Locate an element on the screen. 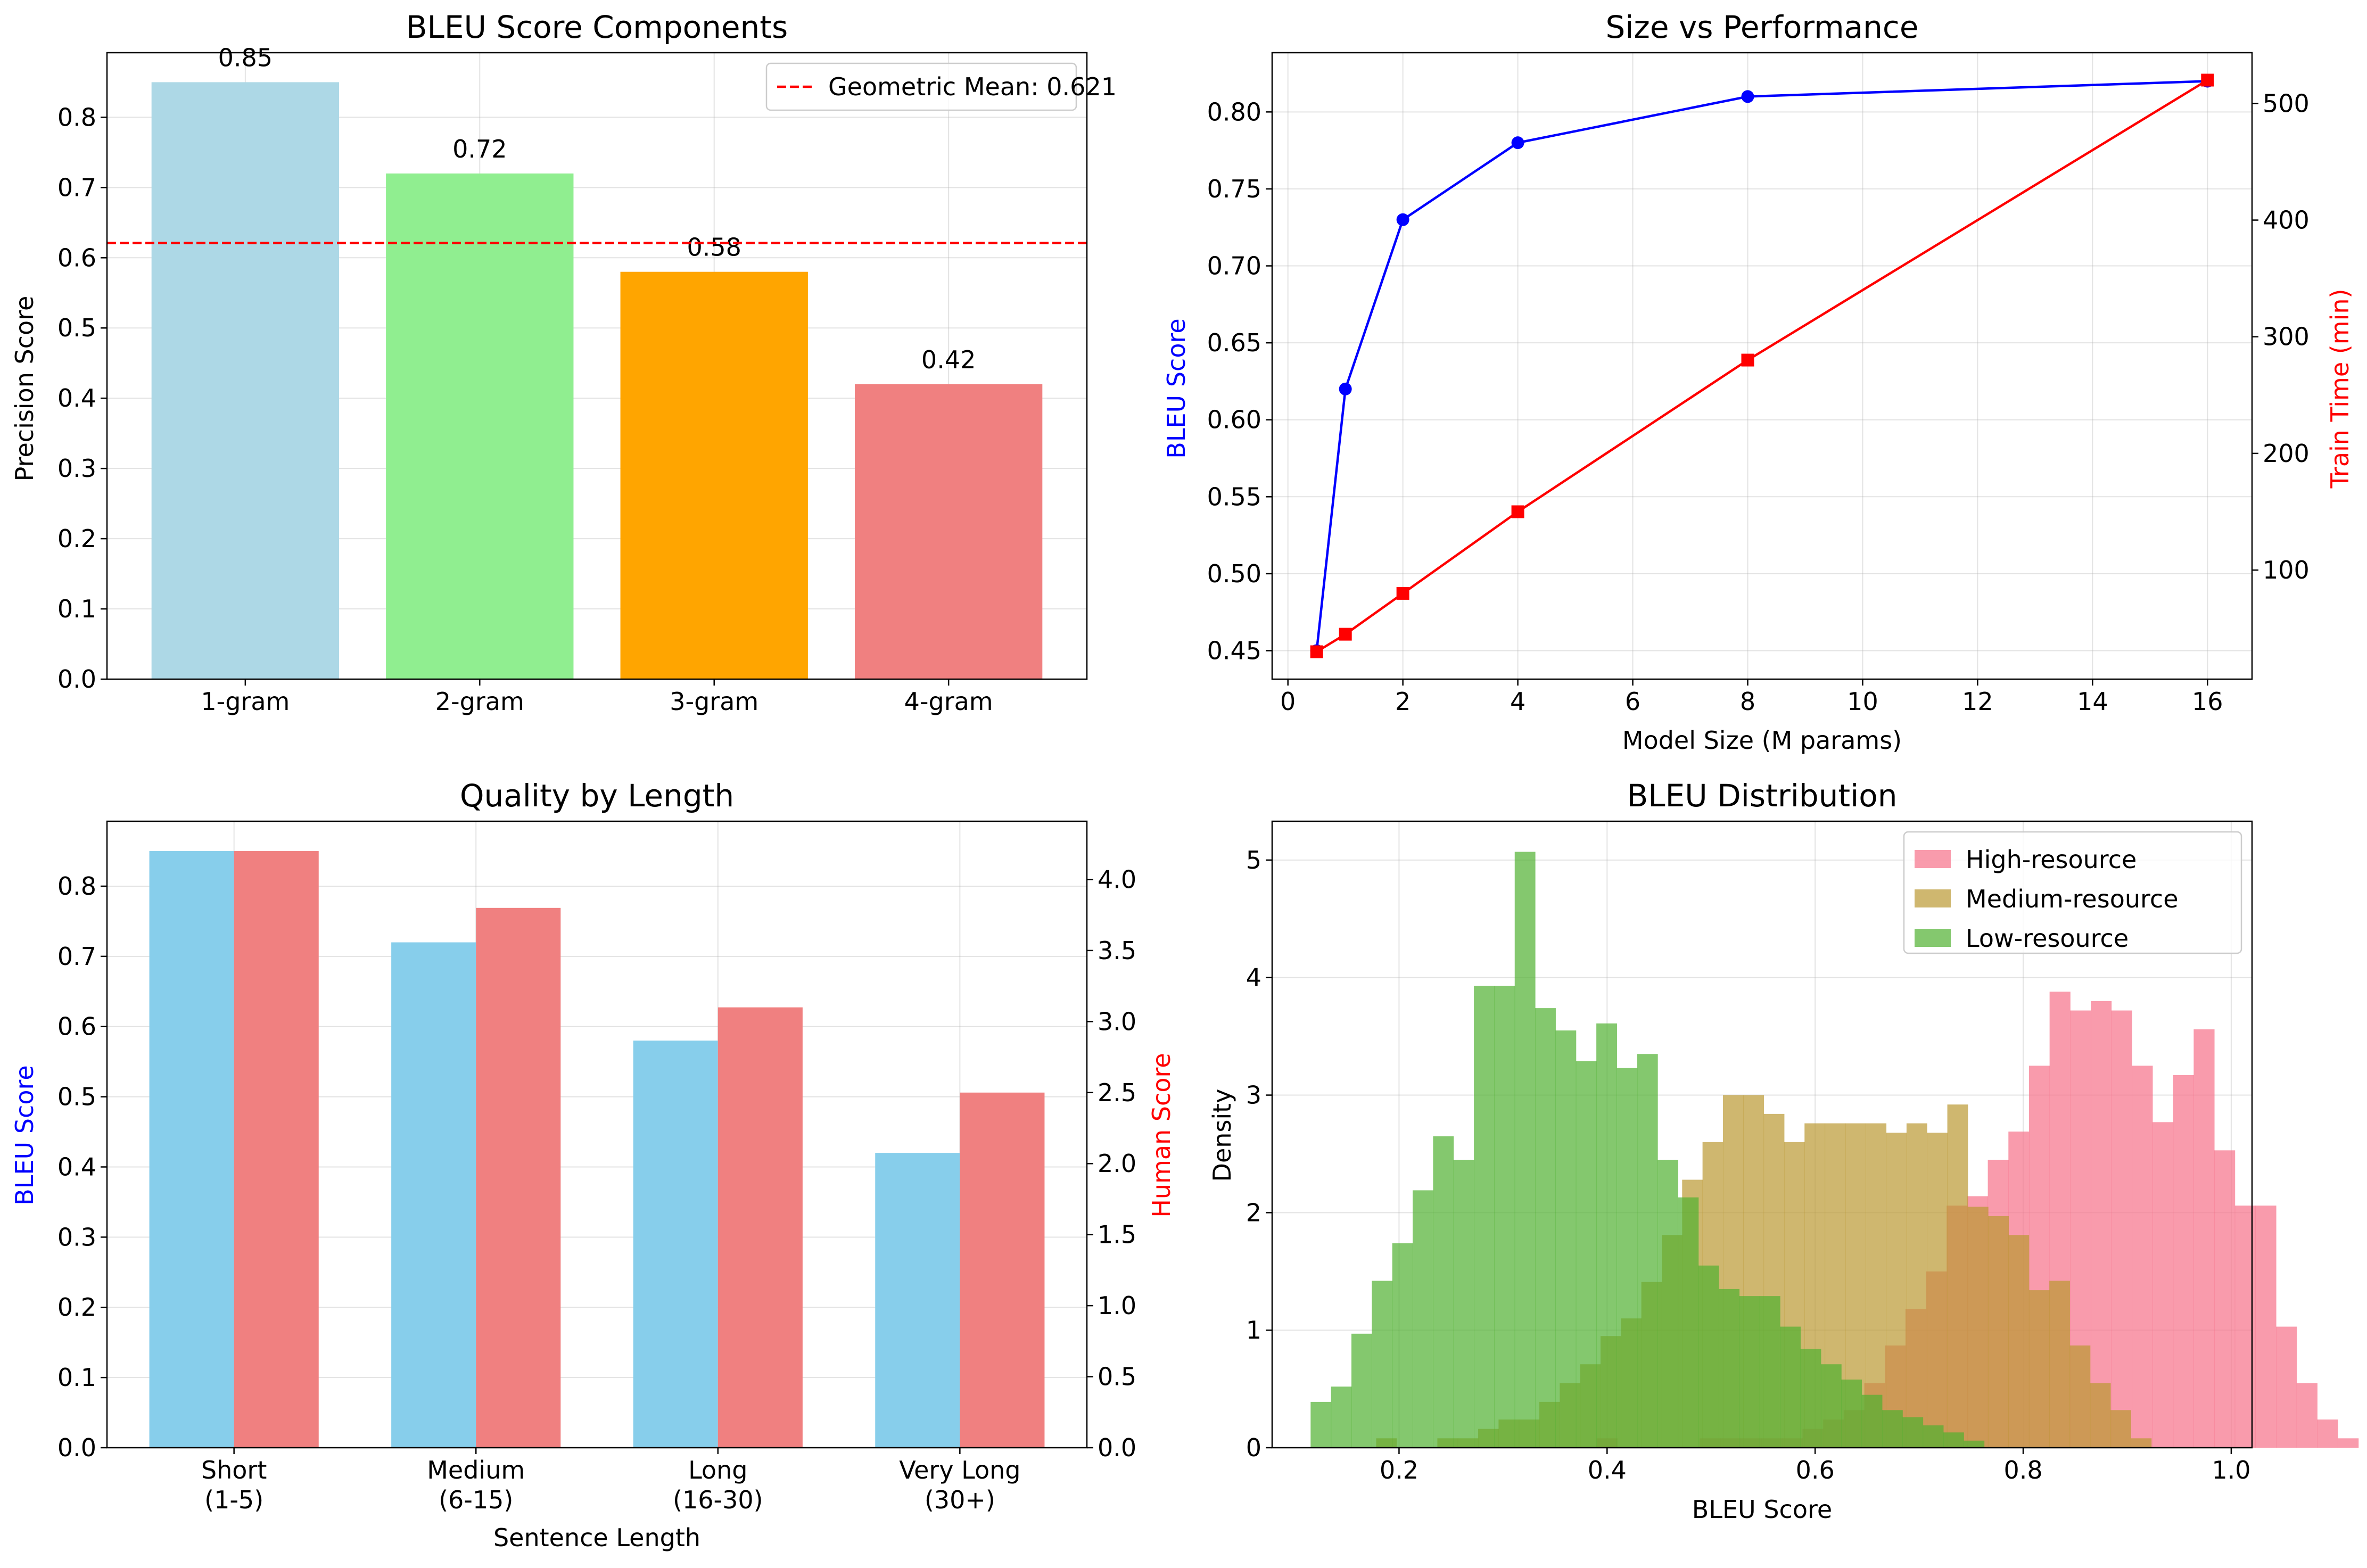 This screenshot has width=2367, height=1568. y-tick-label: 0.65 is located at coordinates (1234, 342).